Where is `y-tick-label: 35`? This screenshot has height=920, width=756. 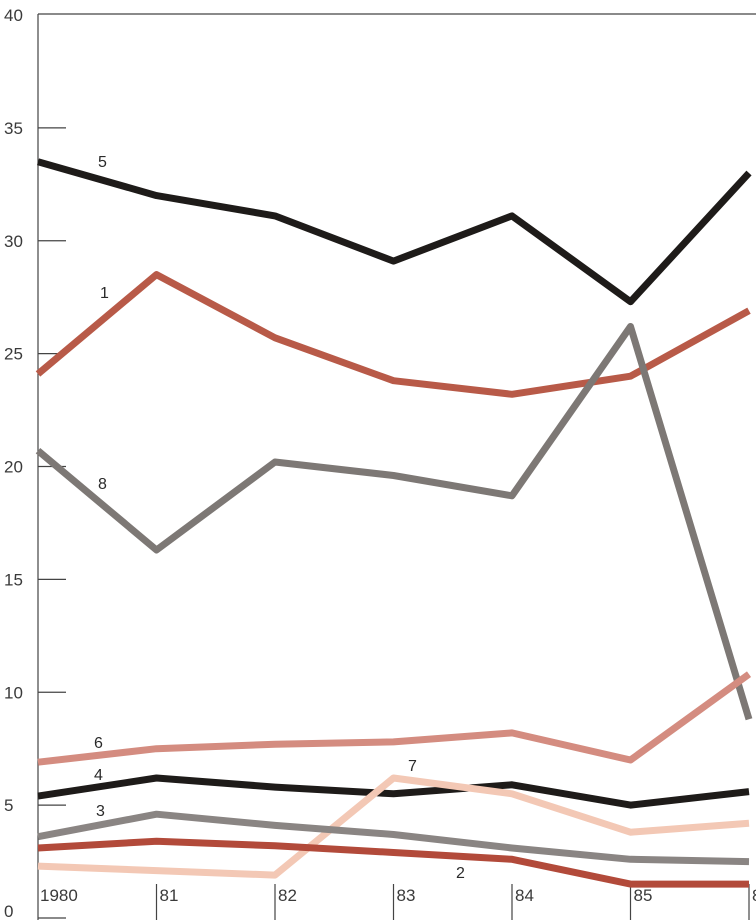
y-tick-label: 35 is located at coordinates (13, 128).